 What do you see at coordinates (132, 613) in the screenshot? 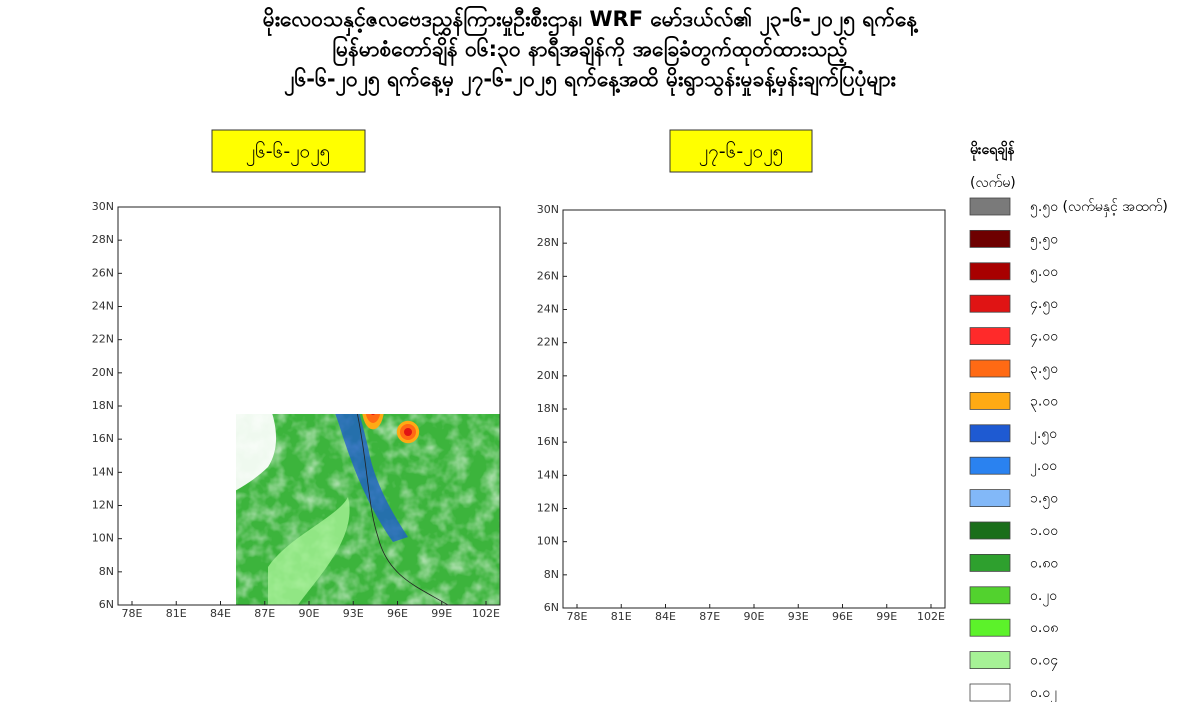
I see `lon-label: 78E` at bounding box center [132, 613].